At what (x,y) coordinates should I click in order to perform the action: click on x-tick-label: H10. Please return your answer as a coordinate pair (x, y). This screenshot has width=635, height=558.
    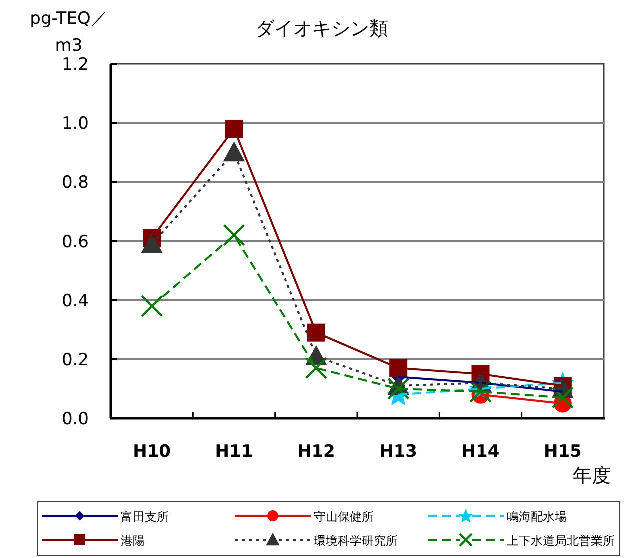
    Looking at the image, I should click on (152, 452).